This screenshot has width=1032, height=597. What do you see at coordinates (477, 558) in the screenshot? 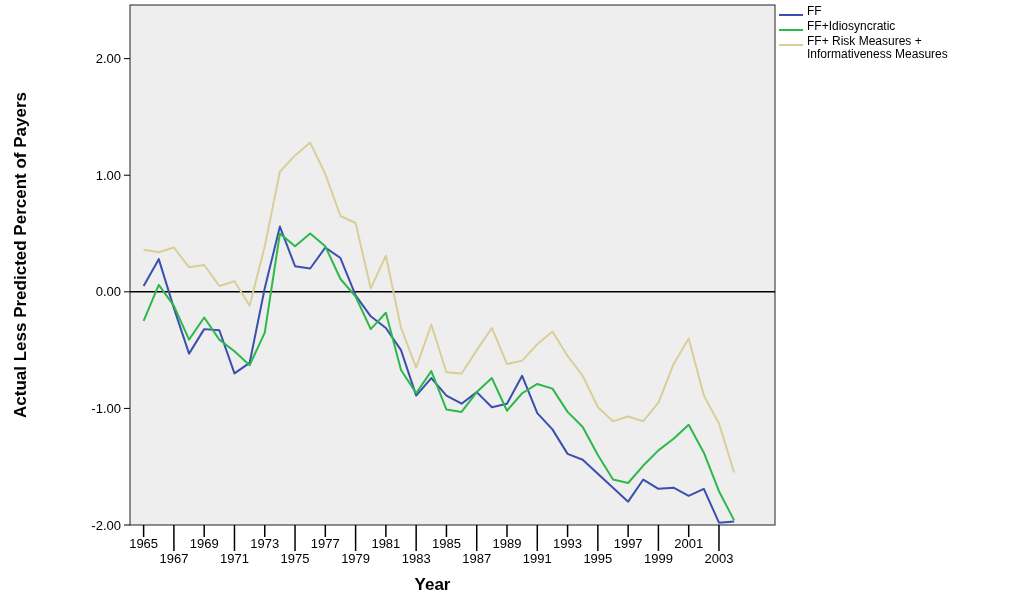
I see `x-tick-label: 1987` at bounding box center [477, 558].